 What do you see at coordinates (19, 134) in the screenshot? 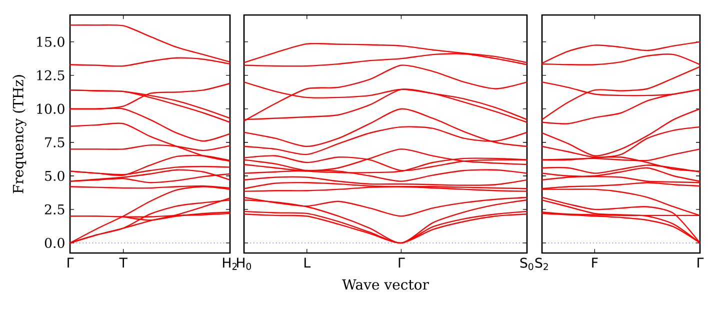
I see `y-axis-title: Frequency (THz)` at bounding box center [19, 134].